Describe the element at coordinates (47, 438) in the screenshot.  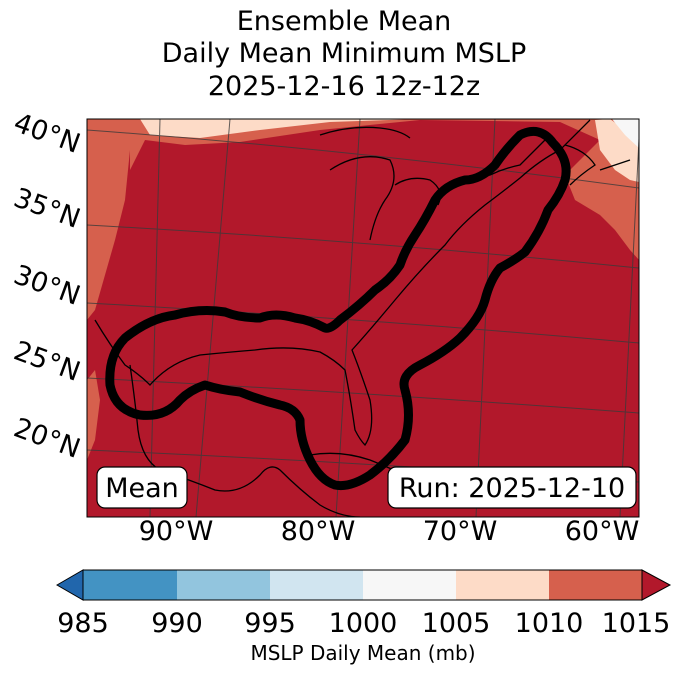
I see `lat-label-20: 20°N` at that location.